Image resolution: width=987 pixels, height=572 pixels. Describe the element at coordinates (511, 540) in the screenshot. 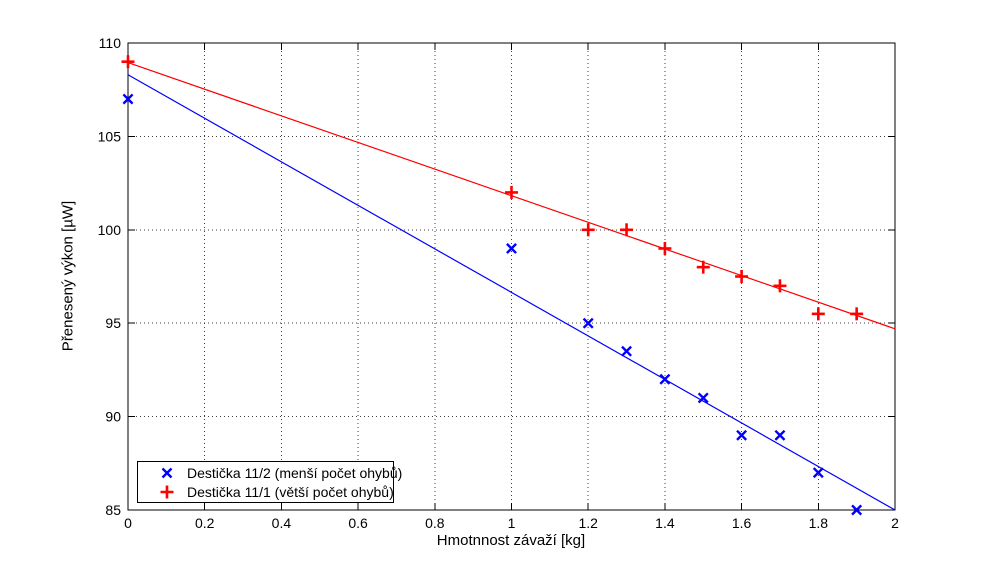

I see `x-axis-label: Hmotnnost závaží [kg]` at that location.